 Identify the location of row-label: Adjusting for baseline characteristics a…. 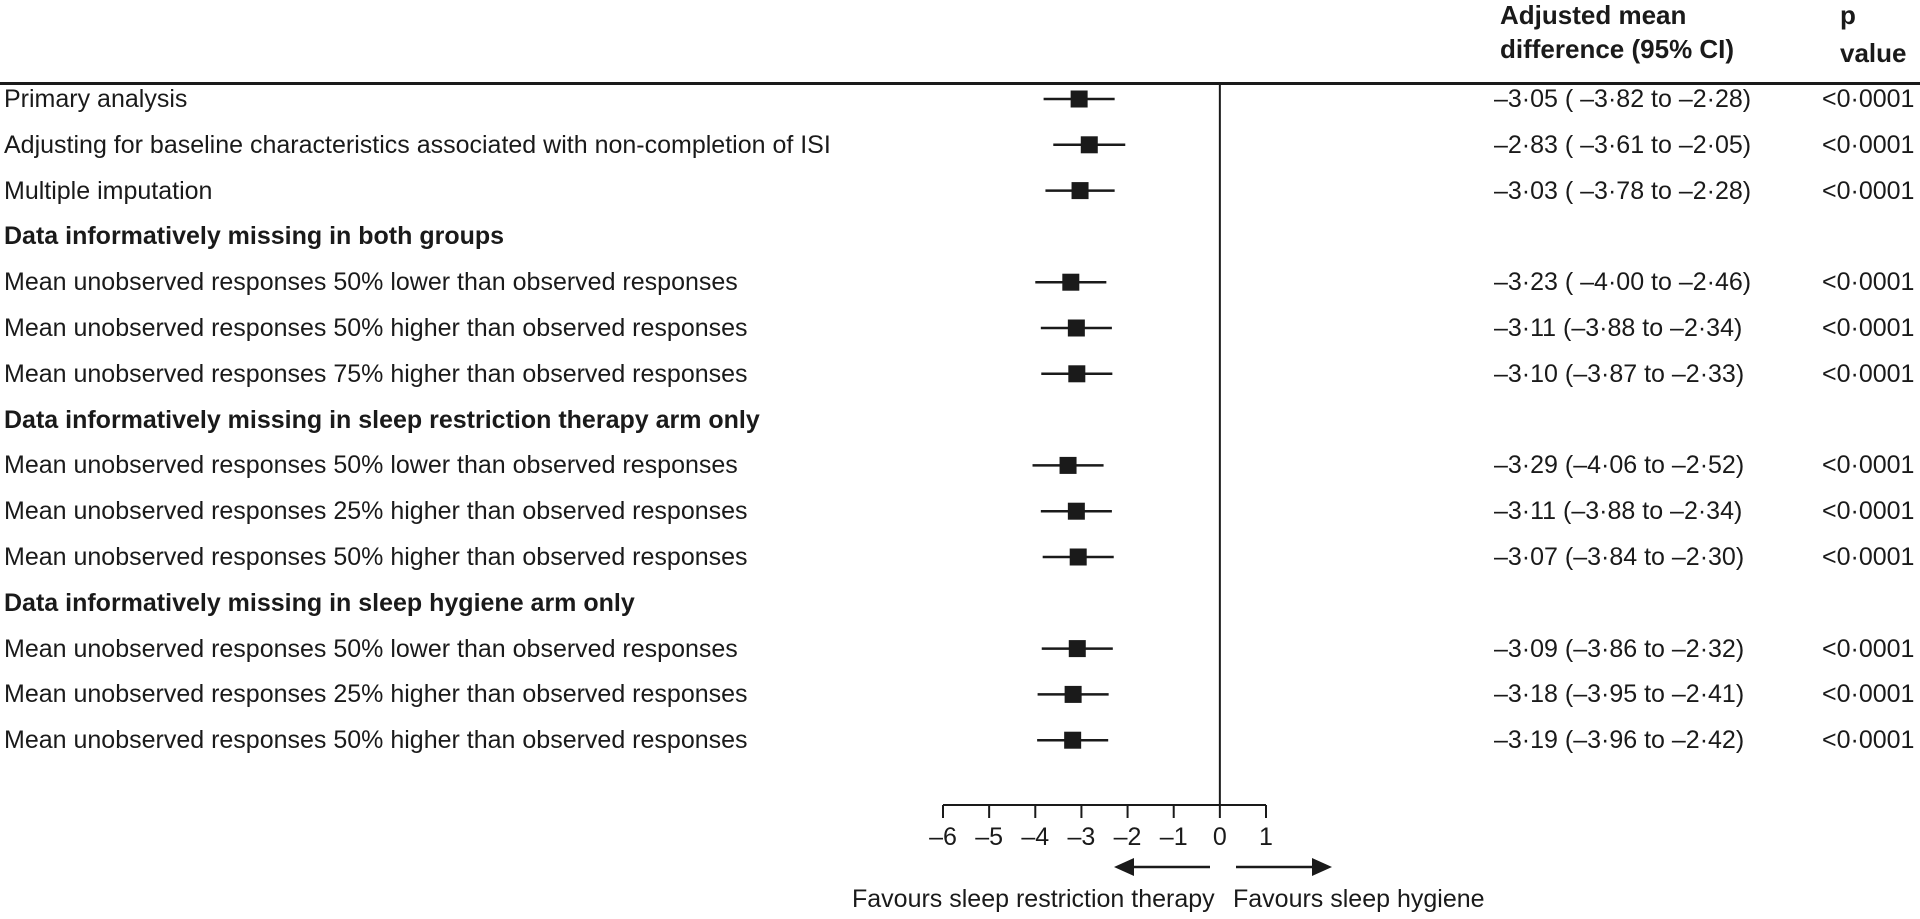
(417, 144).